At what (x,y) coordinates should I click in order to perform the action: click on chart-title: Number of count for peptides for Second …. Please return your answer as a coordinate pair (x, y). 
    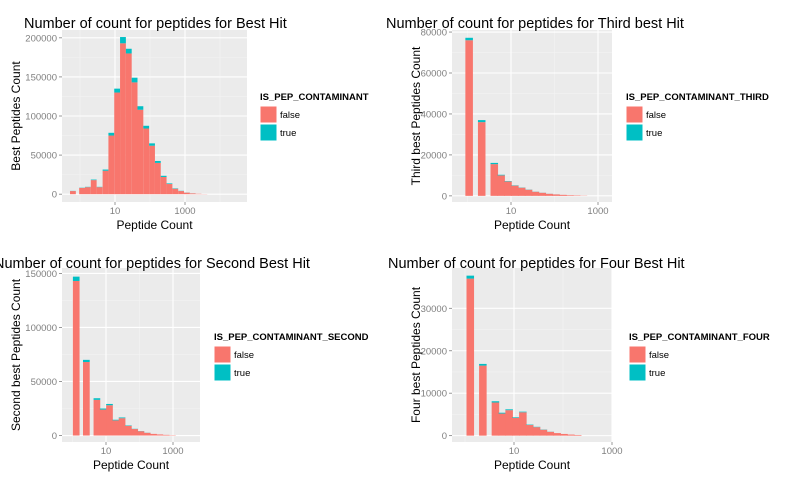
    Looking at the image, I should click on (155, 264).